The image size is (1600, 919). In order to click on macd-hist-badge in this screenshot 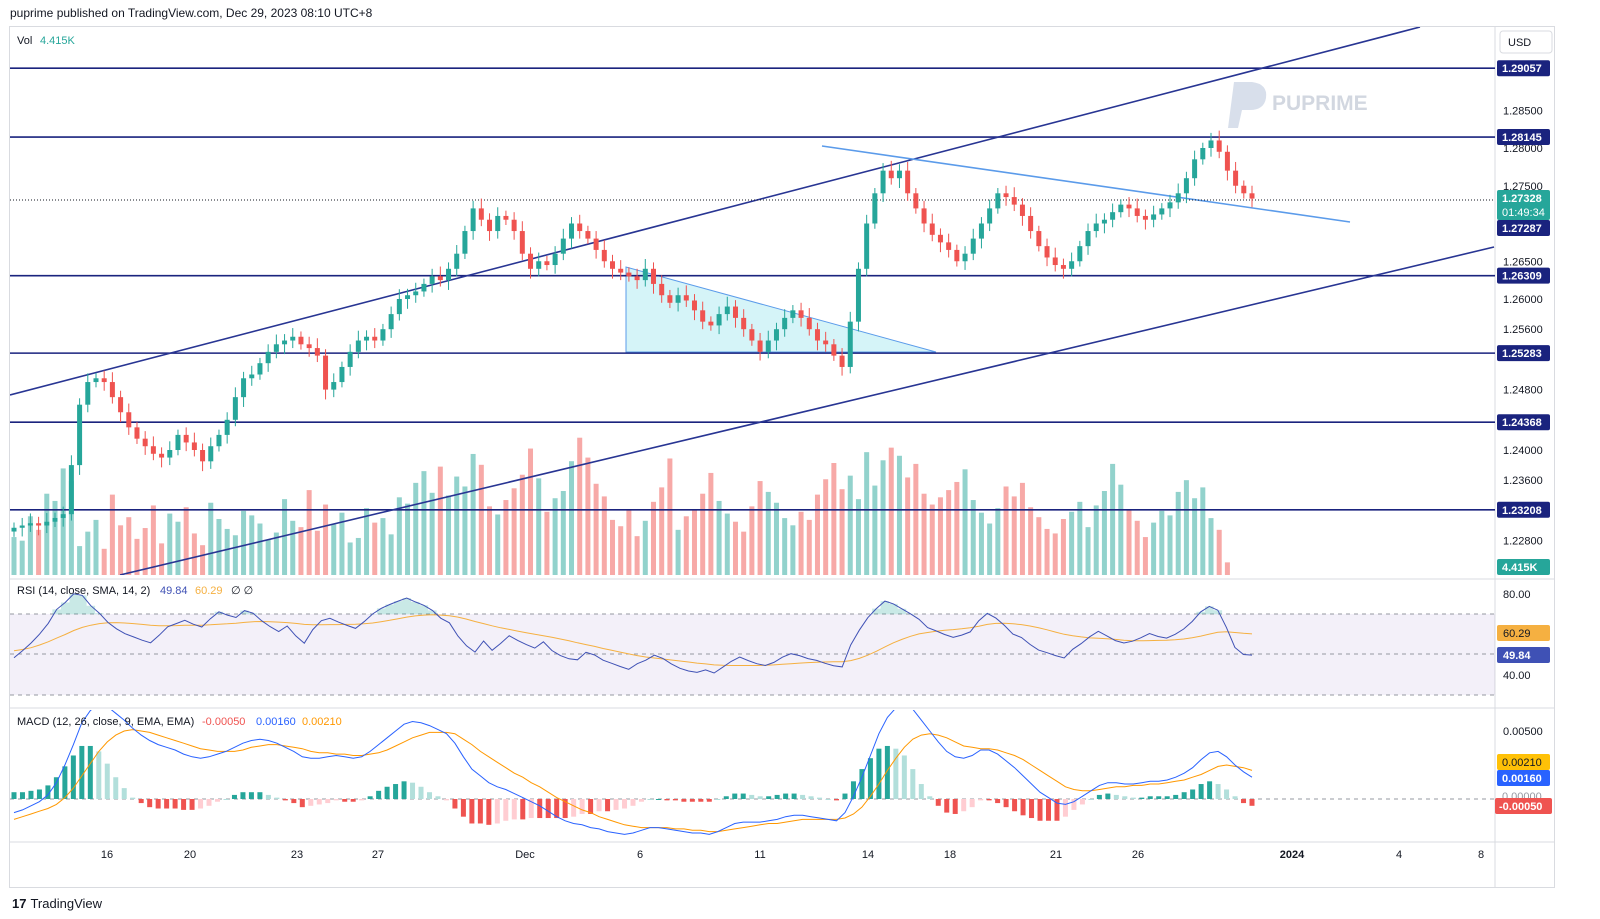, I will do `click(1523, 806)`.